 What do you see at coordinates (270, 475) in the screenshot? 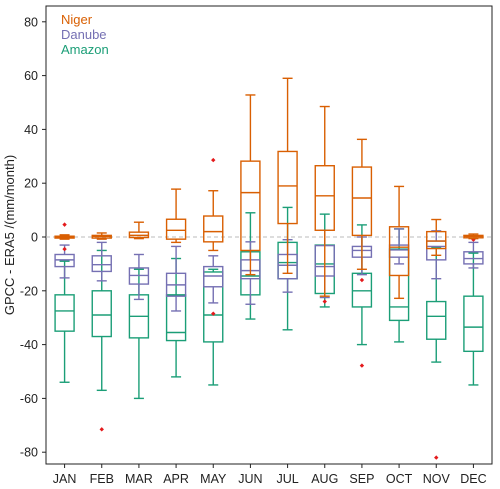
I see `x-axis: JAN FEB MAR APR MAY JUN JUL AUG SEP OCT NOV DEC` at bounding box center [270, 475].